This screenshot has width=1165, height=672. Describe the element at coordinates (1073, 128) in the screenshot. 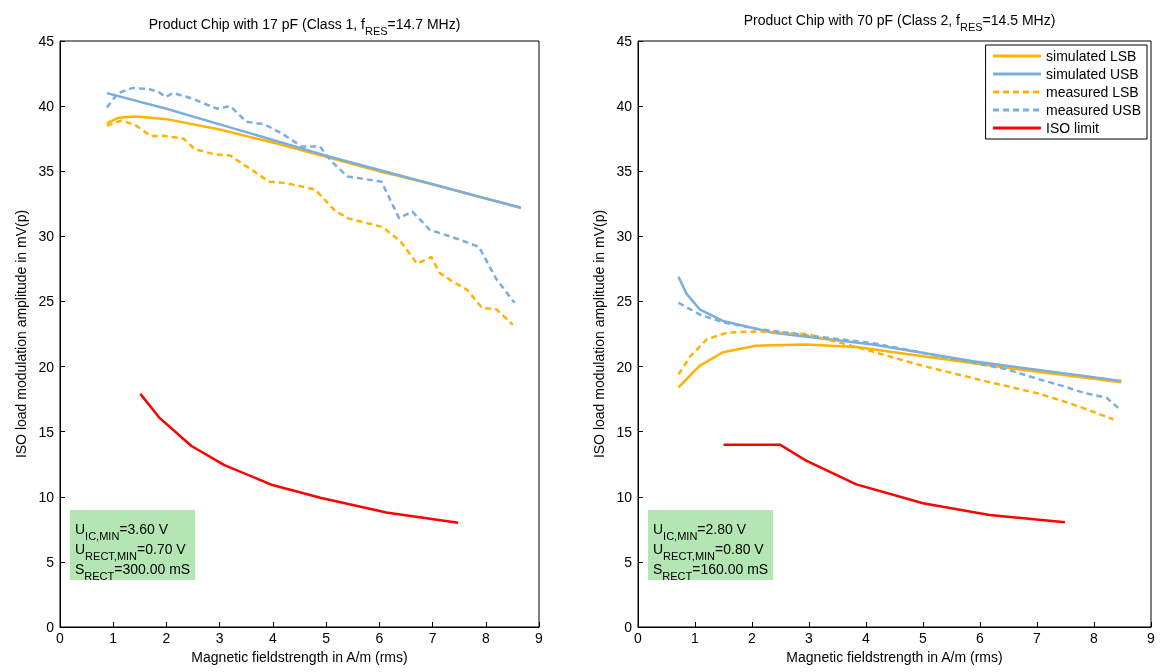

I see `legend-label: ISO limit` at that location.